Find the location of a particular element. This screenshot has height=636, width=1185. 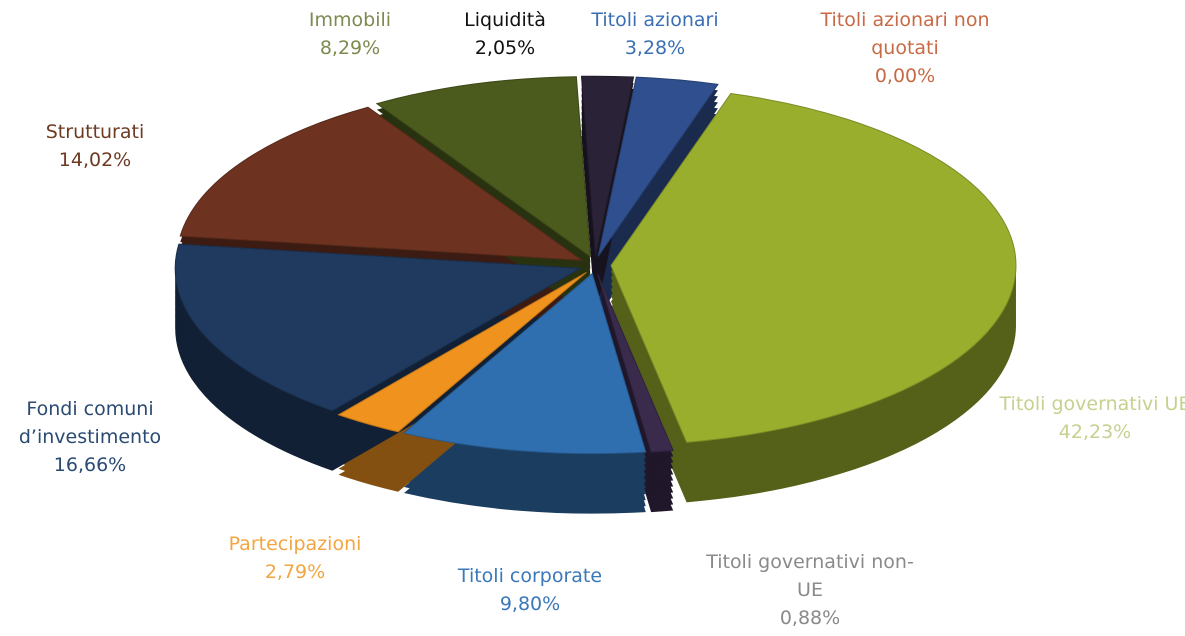

slice-label: Fondi comuni d’investimento 16,66% is located at coordinates (92, 437).